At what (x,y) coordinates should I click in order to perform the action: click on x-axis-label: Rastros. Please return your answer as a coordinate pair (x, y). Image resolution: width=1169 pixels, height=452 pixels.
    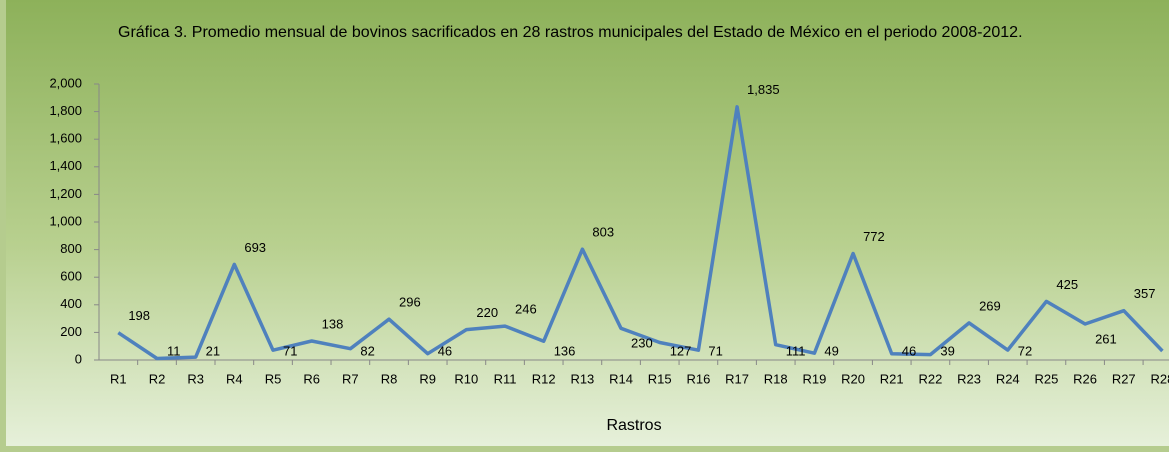
    Looking at the image, I should click on (633, 425).